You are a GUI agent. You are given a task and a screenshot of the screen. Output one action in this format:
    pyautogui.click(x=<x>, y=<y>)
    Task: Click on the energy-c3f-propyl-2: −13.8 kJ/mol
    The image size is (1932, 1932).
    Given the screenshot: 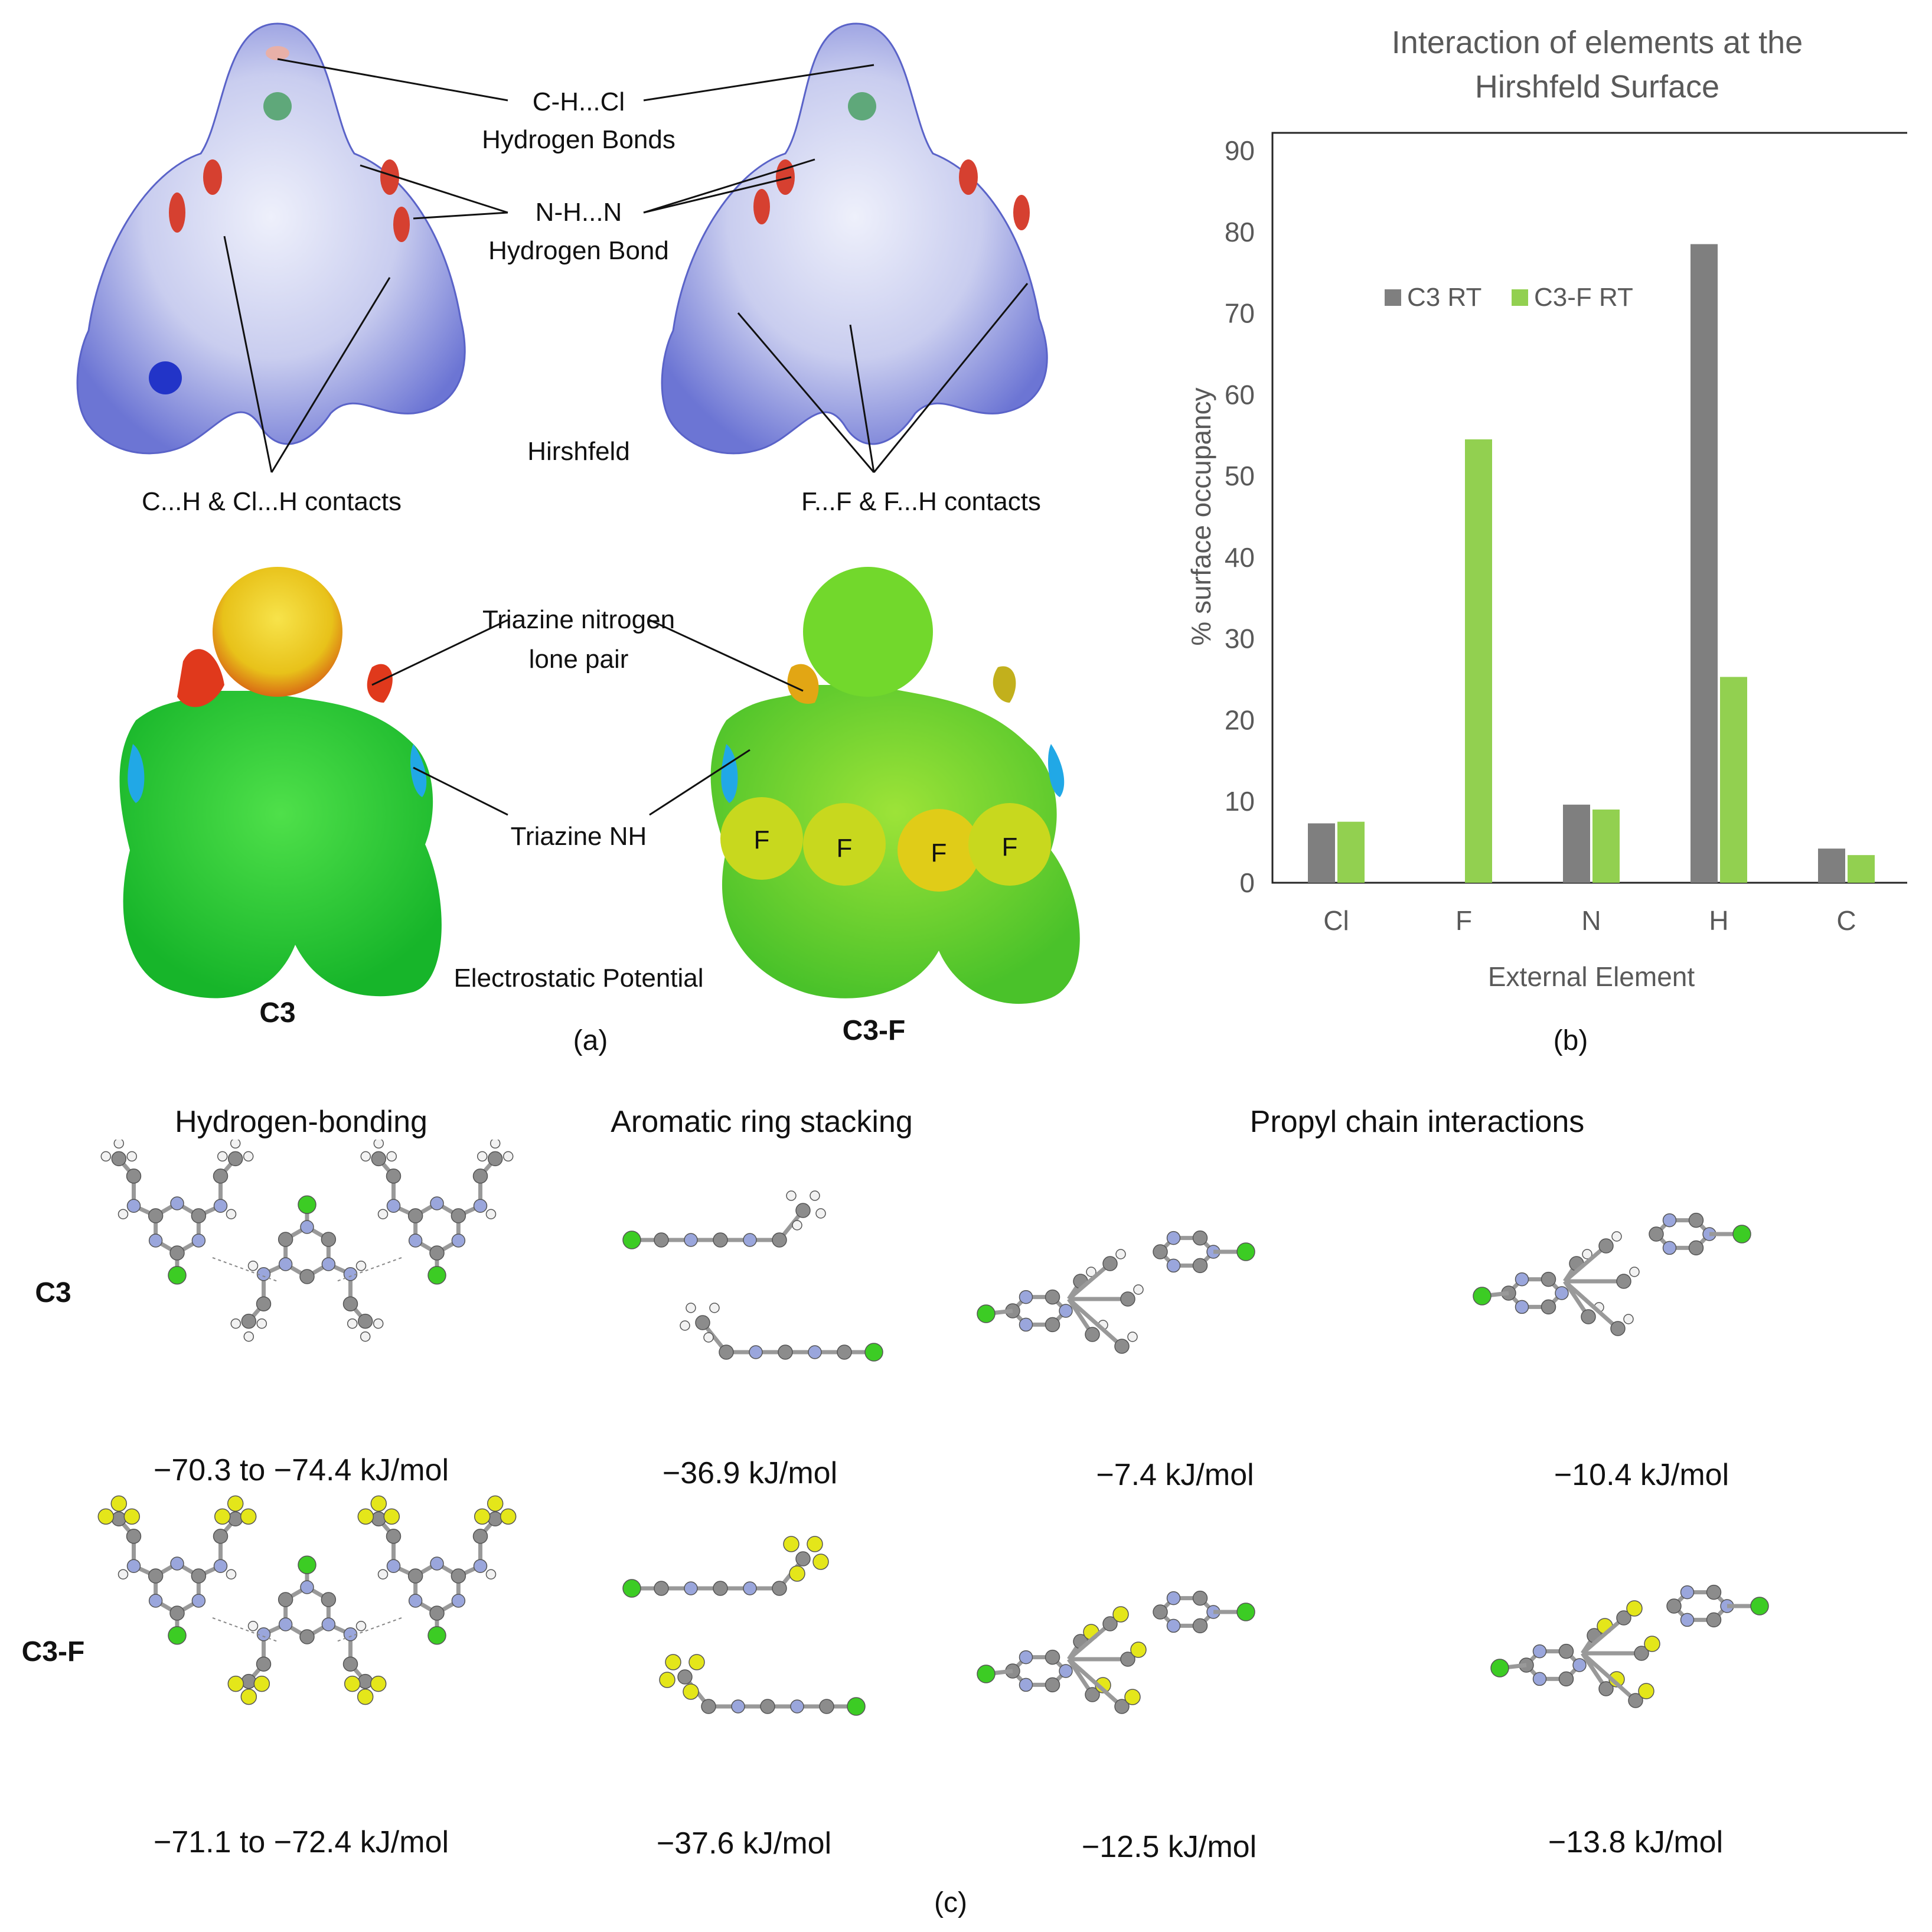 What is the action you would take?
    pyautogui.click(x=1636, y=1842)
    